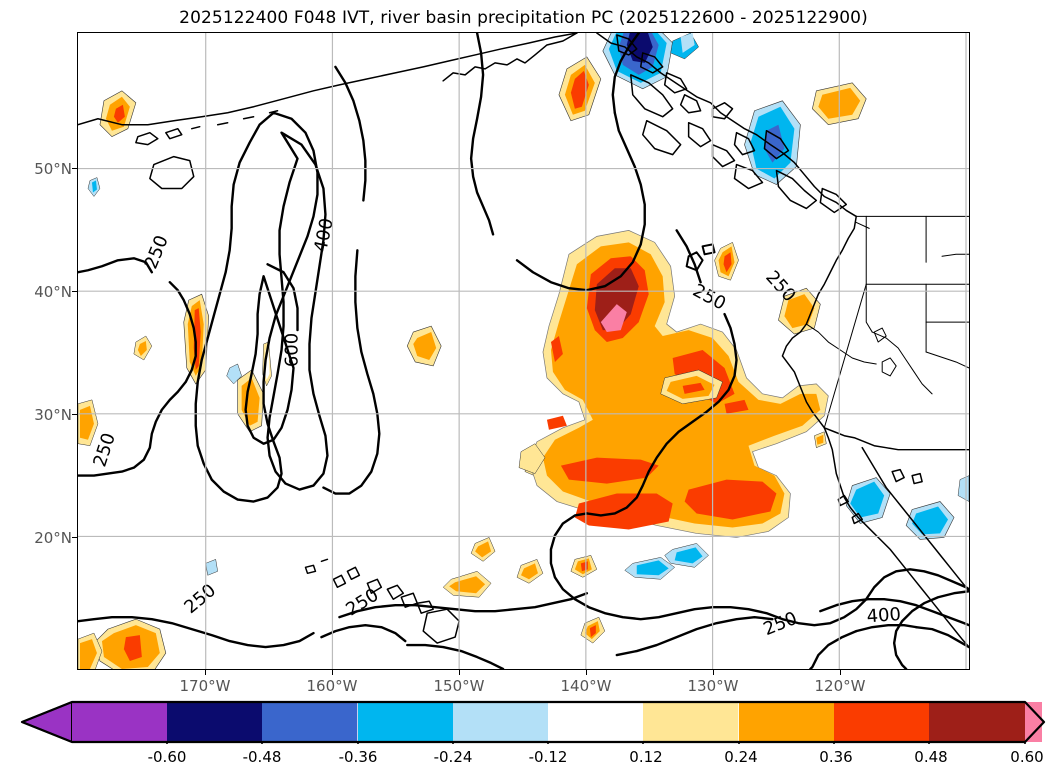 Image resolution: width=1047 pixels, height=766 pixels. I want to click on colorbar-tick-label: 0.24, so click(741, 757).